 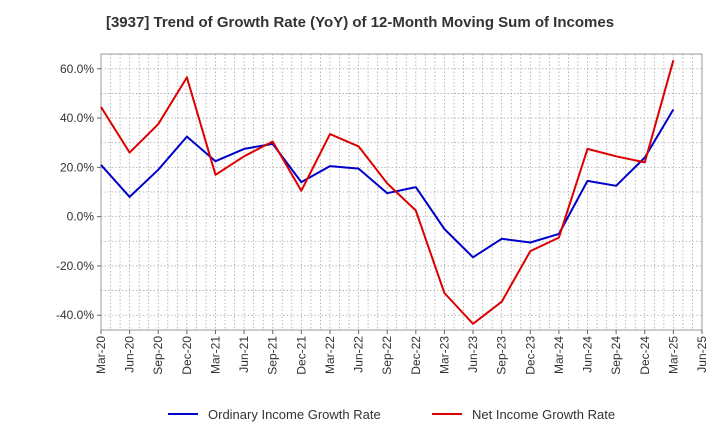 I want to click on x-tick-label: Sep-23, so click(x=502, y=355).